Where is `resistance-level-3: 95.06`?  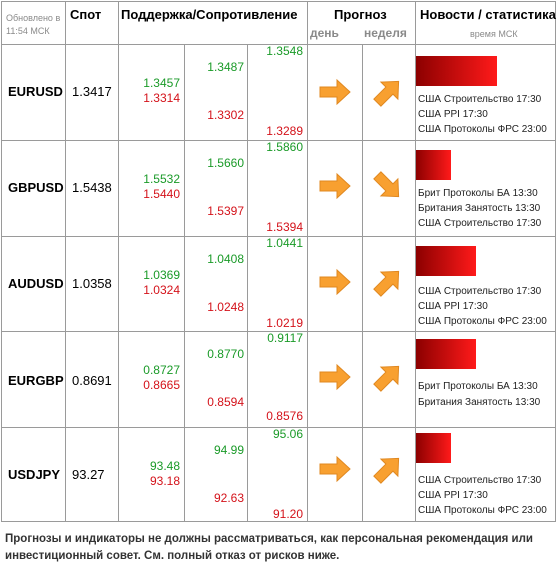
resistance-level-3: 95.06 is located at coordinates (287, 434).